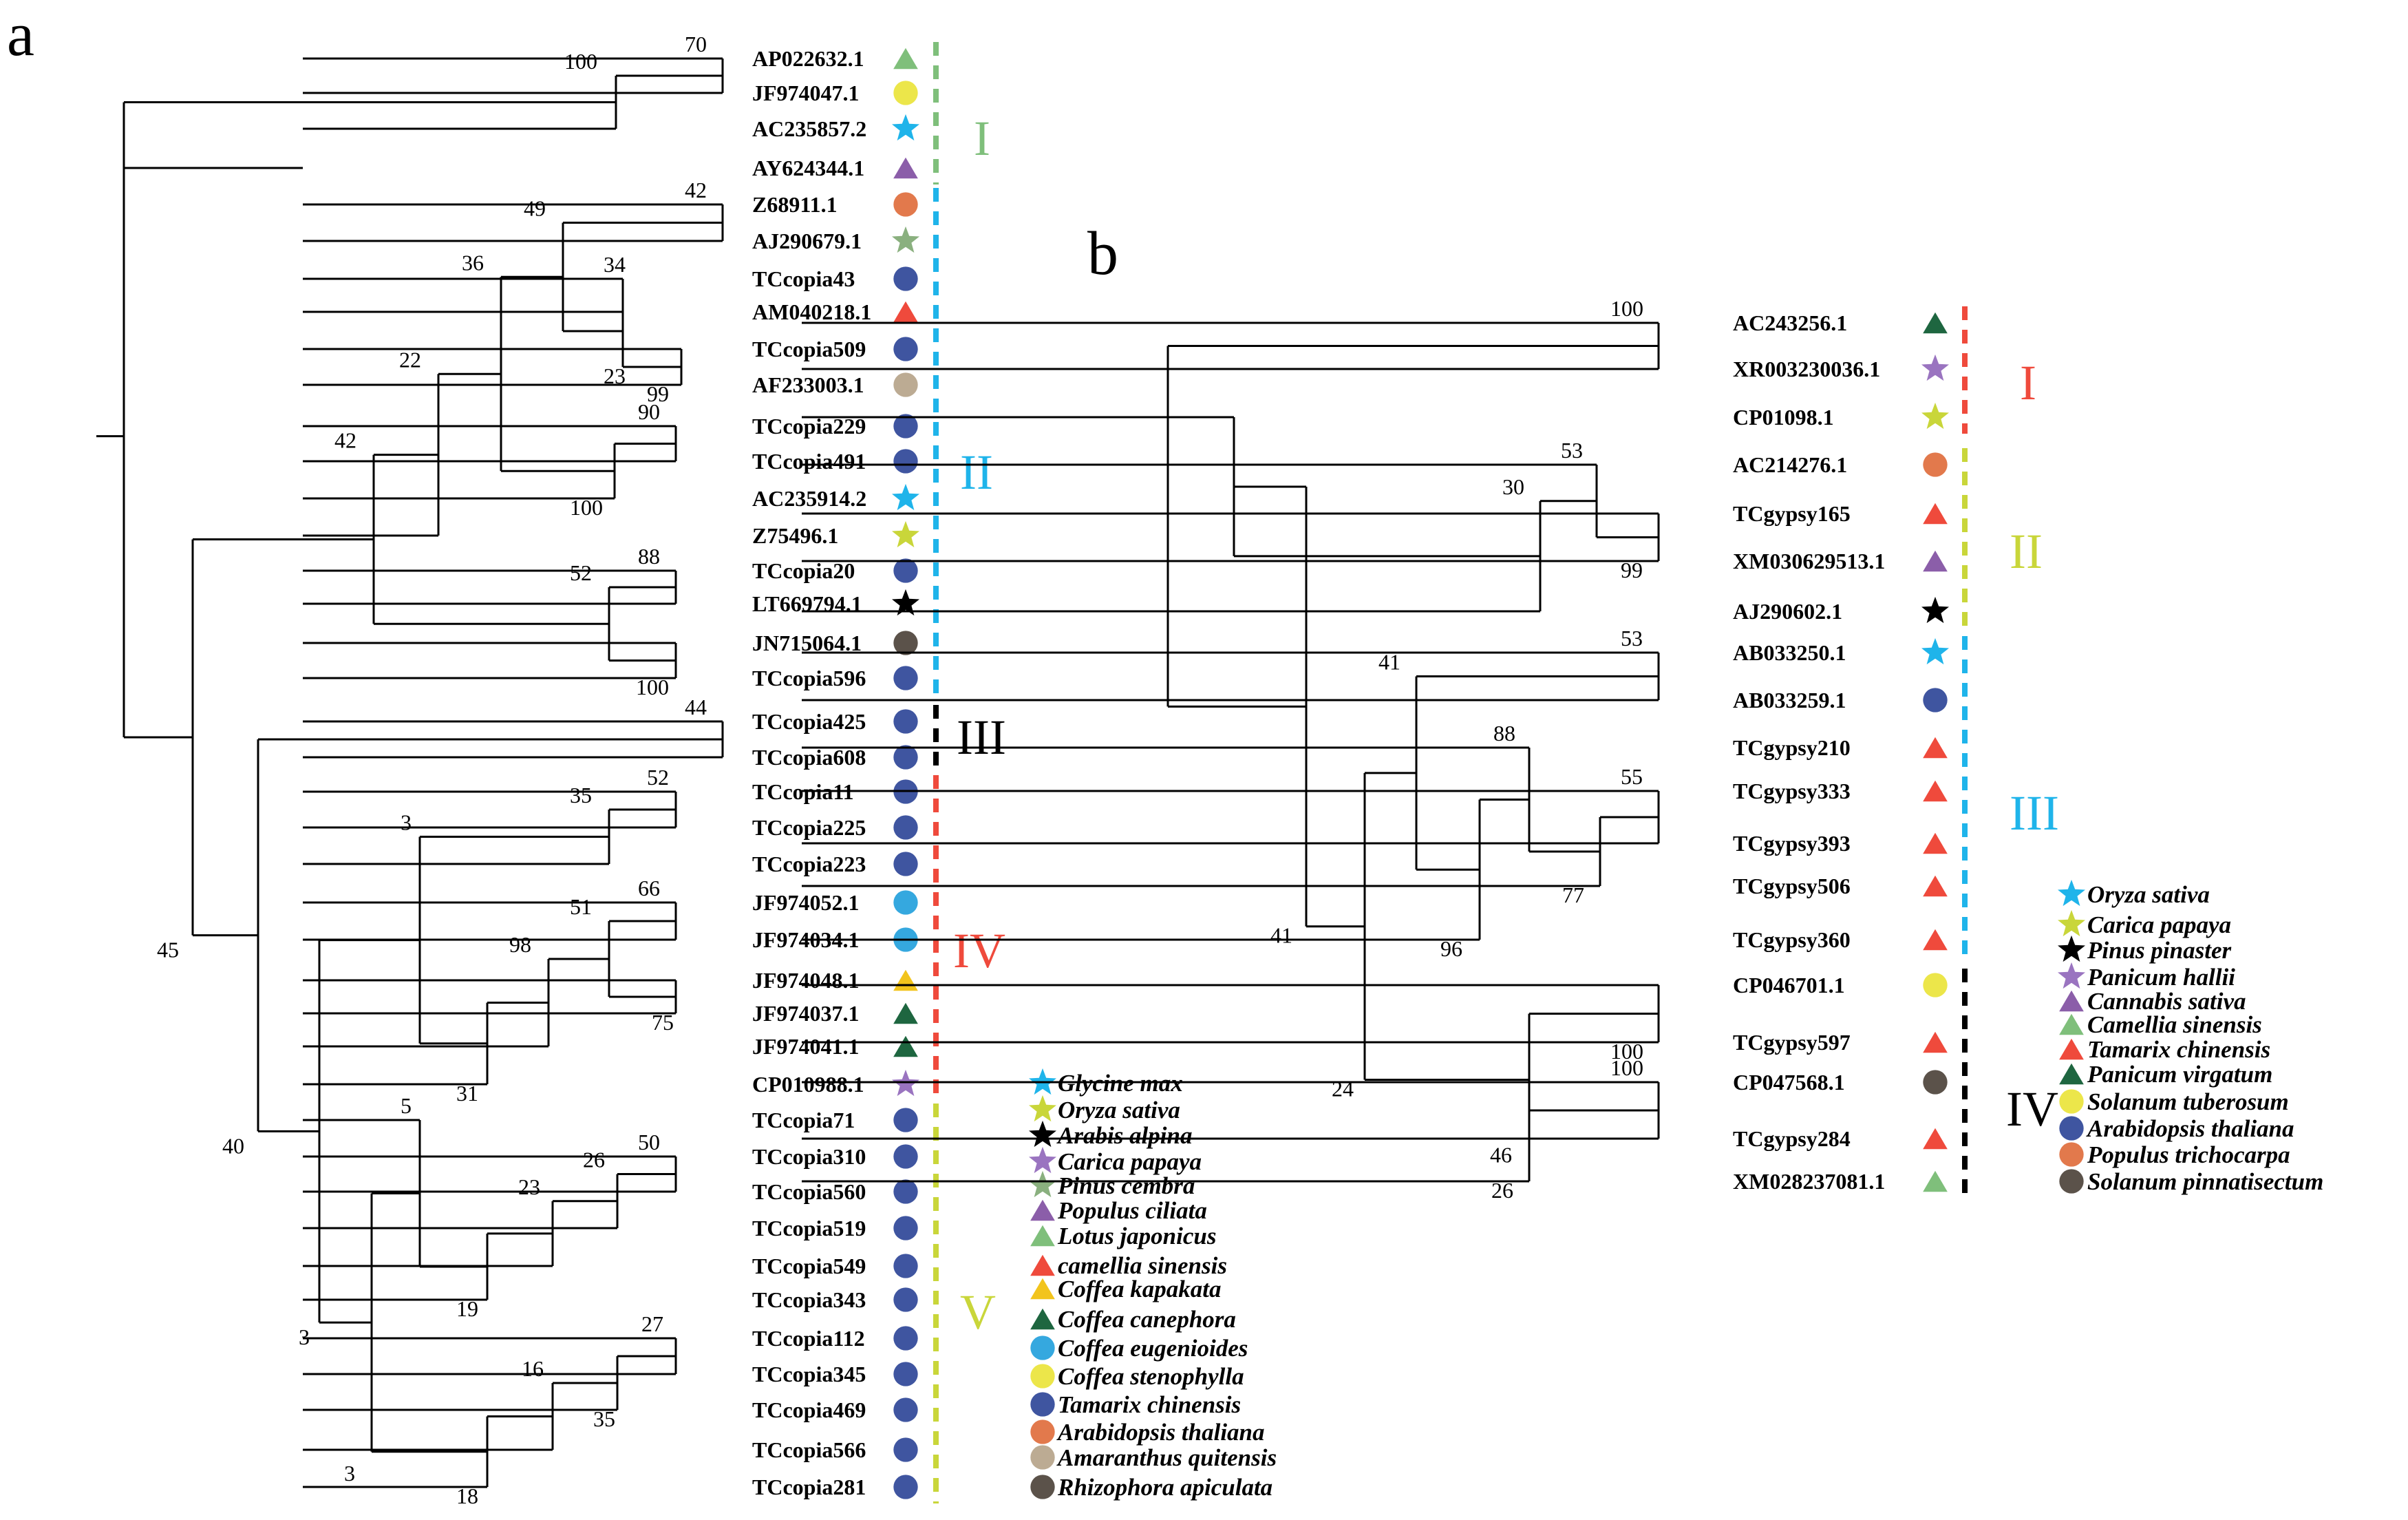 The height and width of the screenshot is (1520, 2408). I want to click on b-clade-label: II, so click(2026, 551).